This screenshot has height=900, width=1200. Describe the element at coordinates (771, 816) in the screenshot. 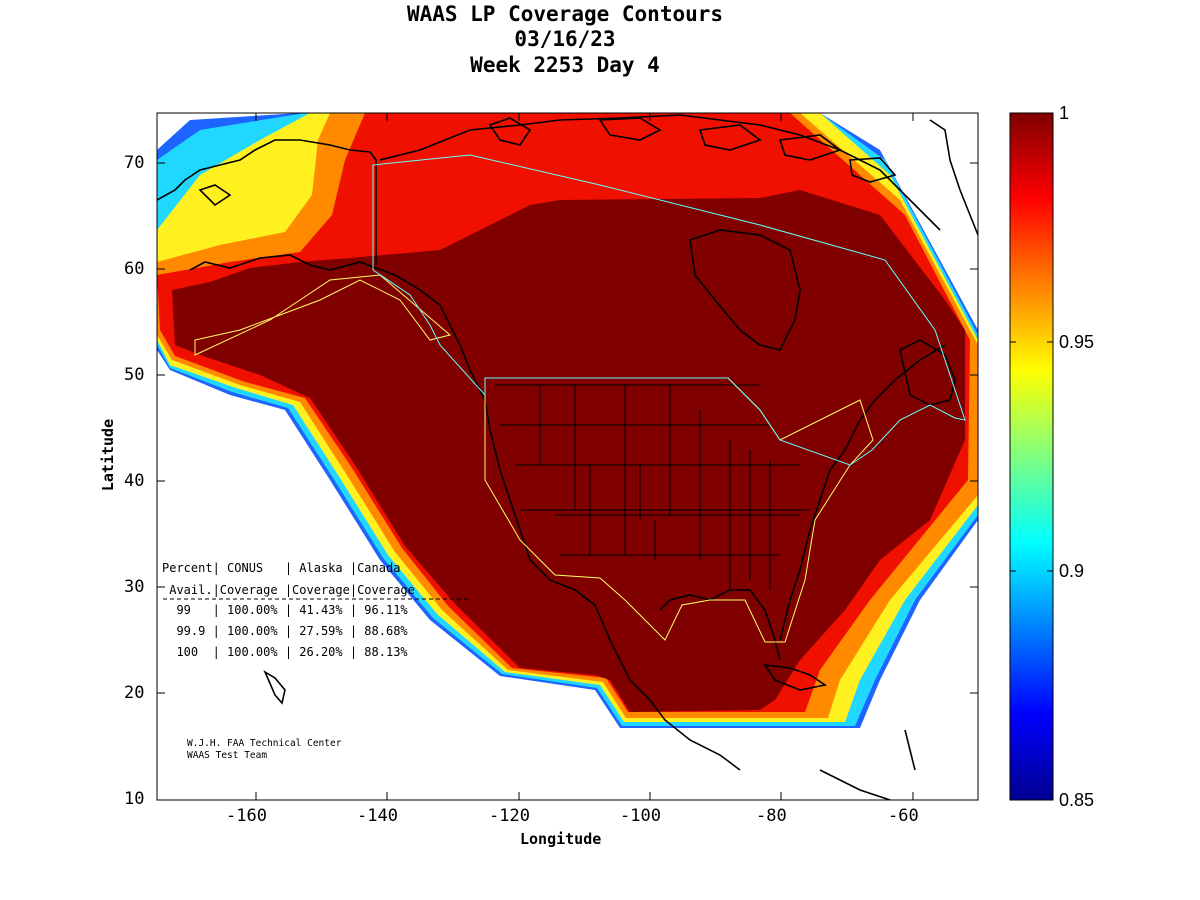

I see `x-tick-label: -80` at that location.